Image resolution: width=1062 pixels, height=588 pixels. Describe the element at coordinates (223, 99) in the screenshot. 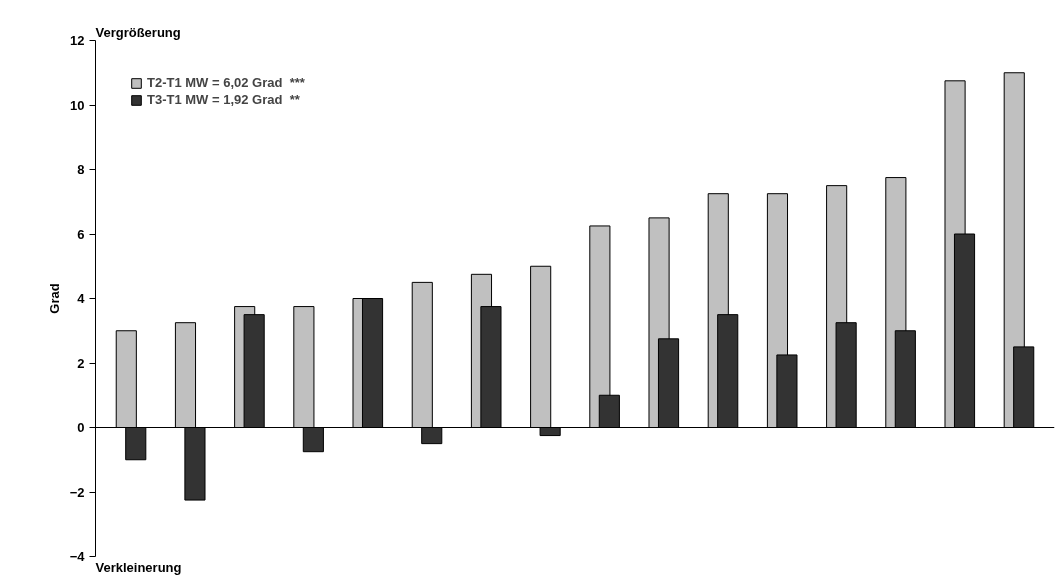

I see `legend-label: T3-T1 MW = 1,92 Grad **` at that location.